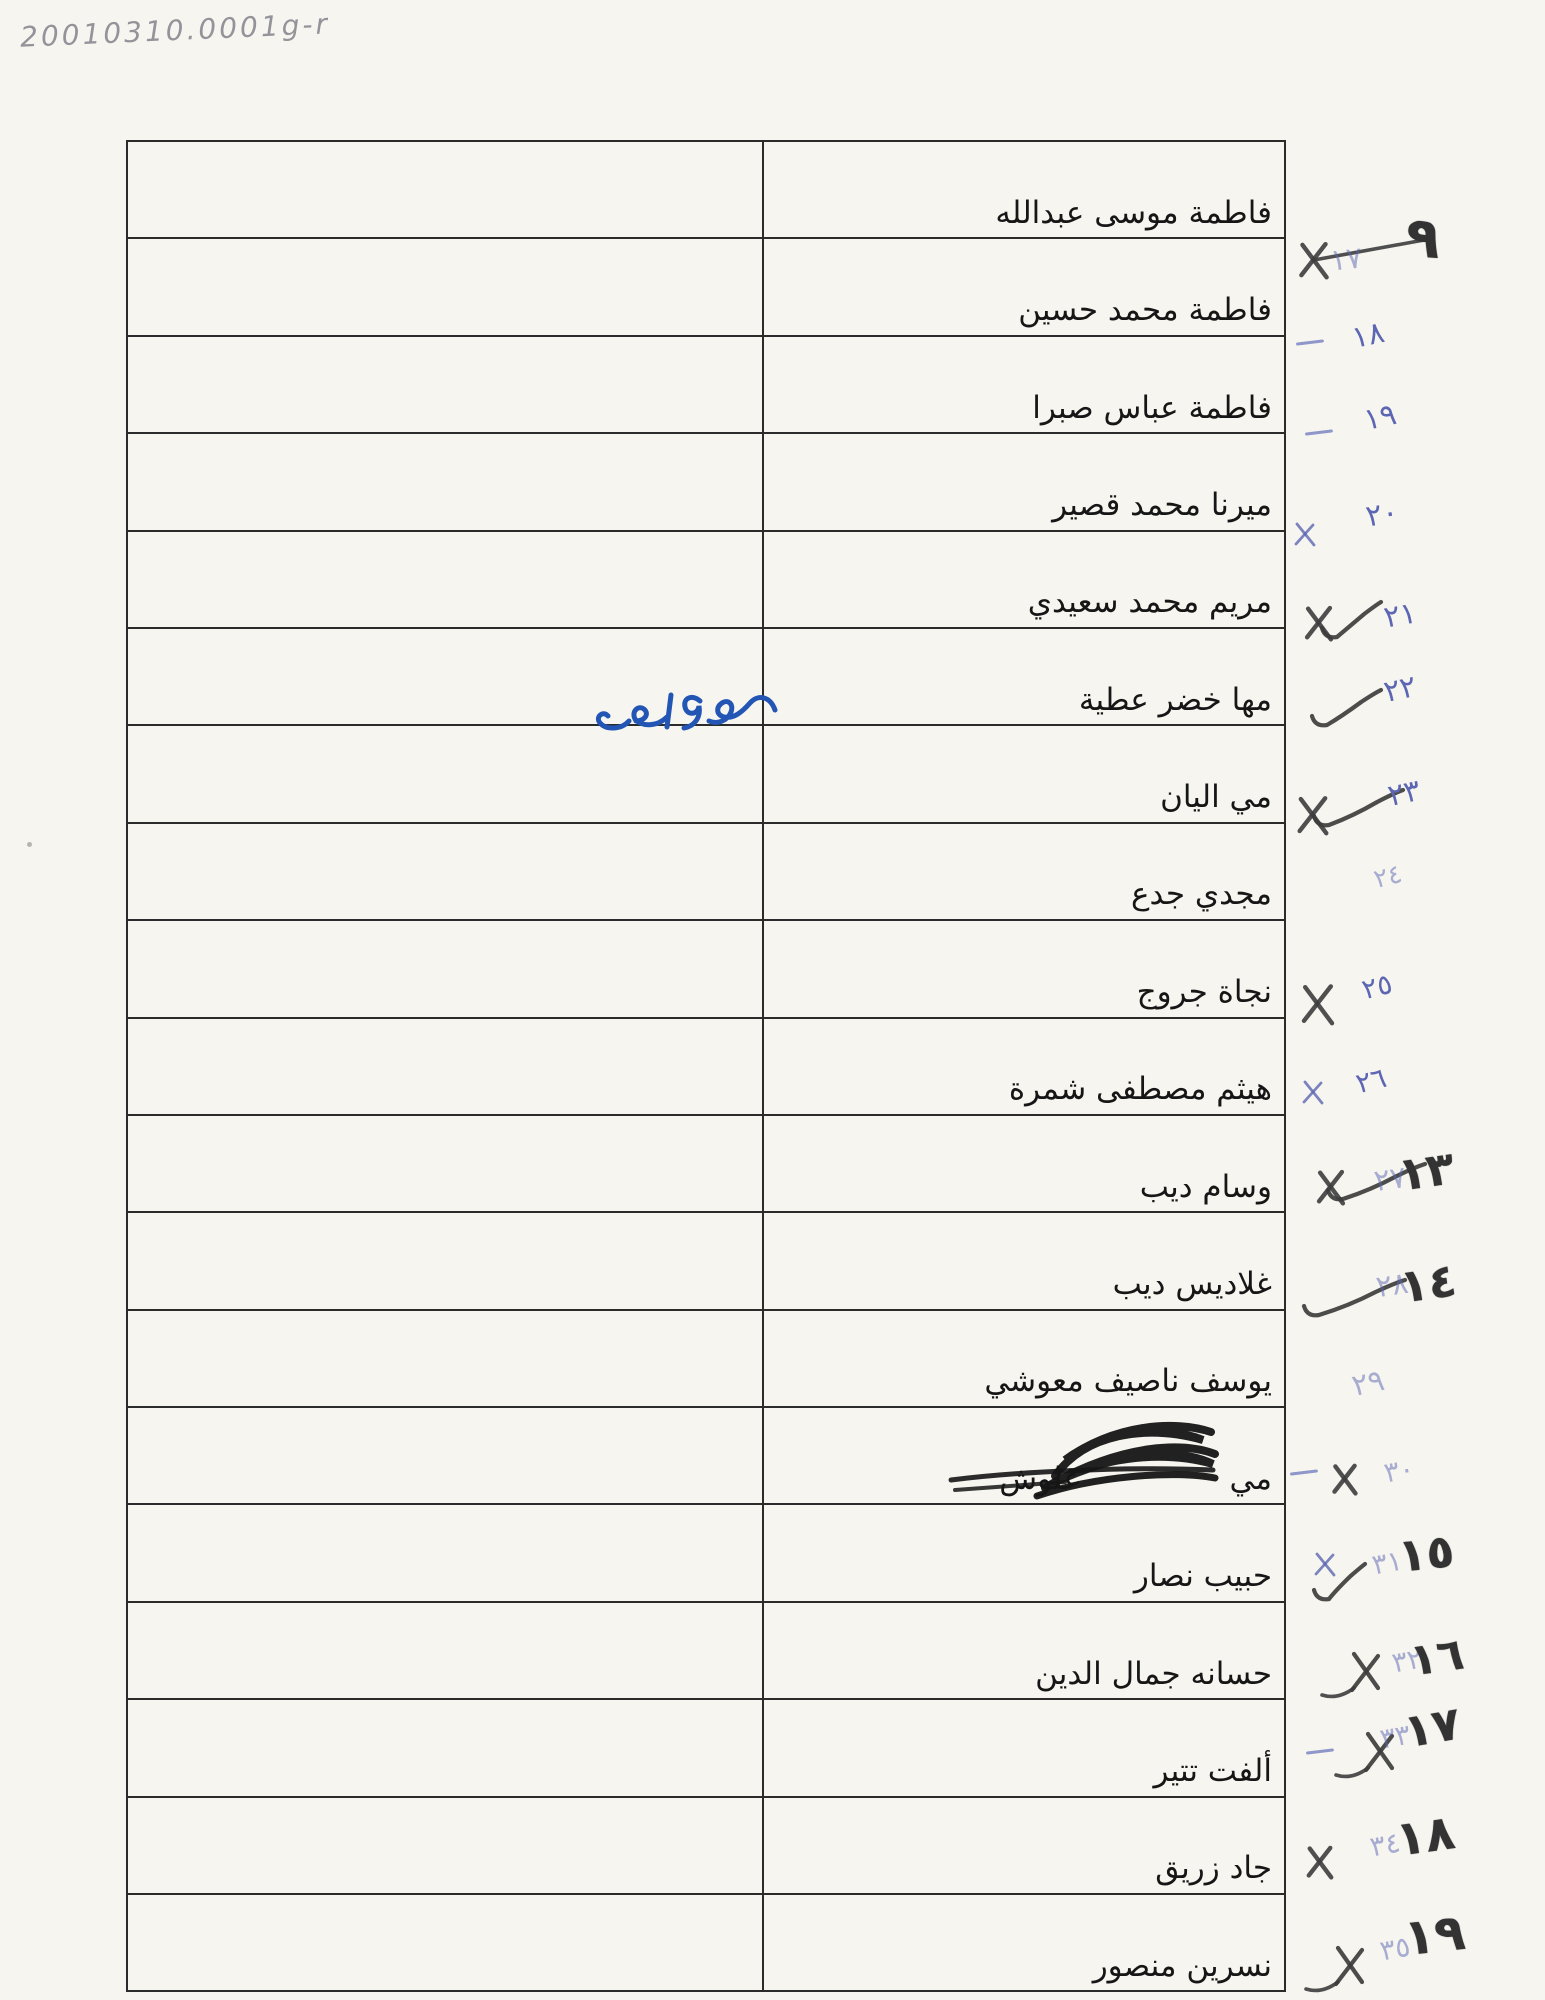 This screenshot has width=1545, height=2000. I want to click on name-cell: مي اليان, so click(1023, 774).